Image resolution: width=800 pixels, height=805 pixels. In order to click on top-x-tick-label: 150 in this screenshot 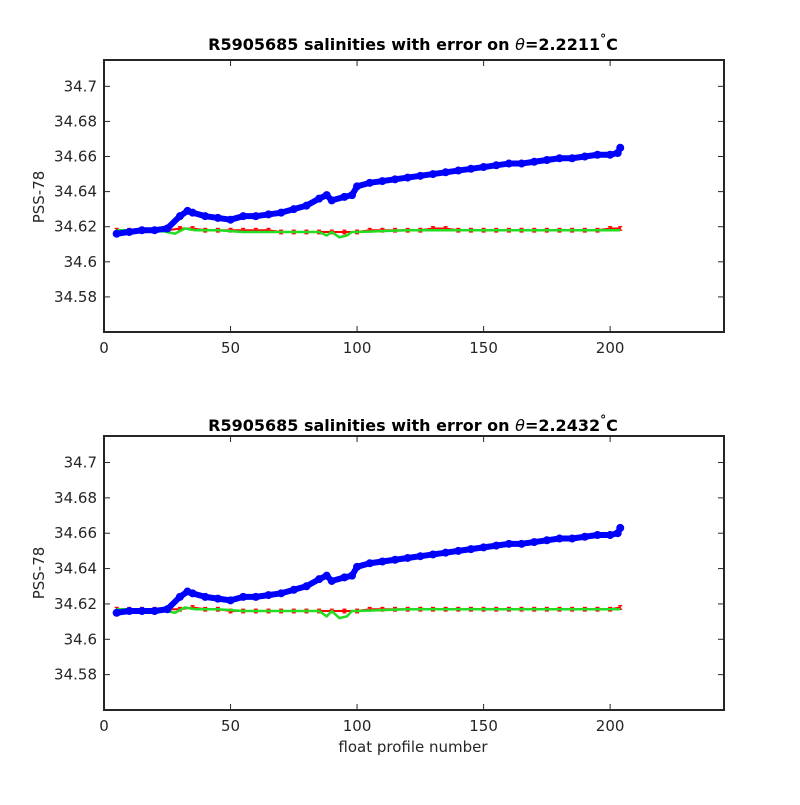, I will do `click(483, 348)`.